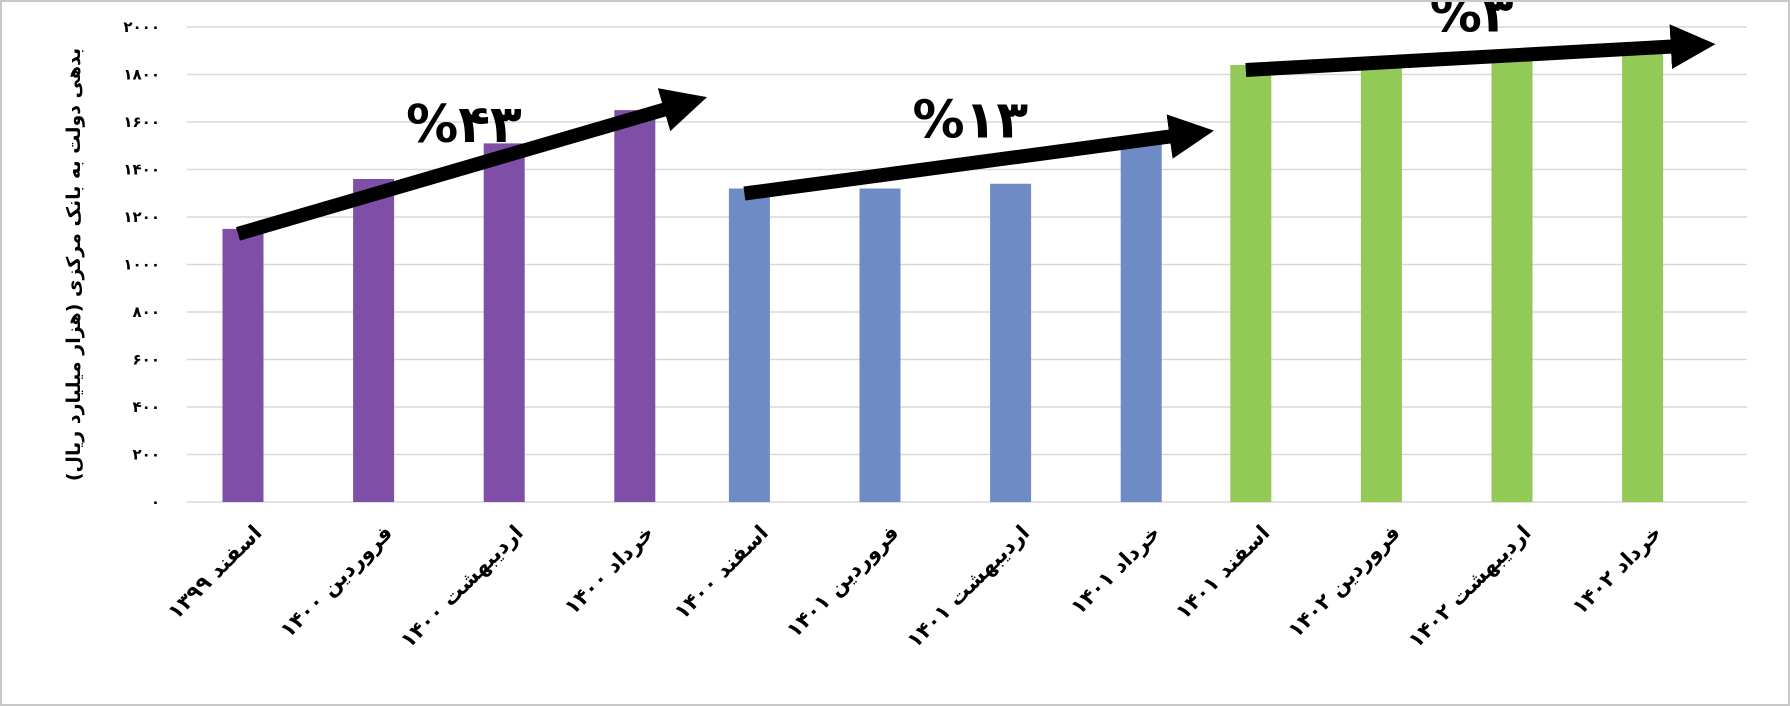 The height and width of the screenshot is (706, 1790). I want to click on y-tick-label: ۴٠٠, so click(146, 407).